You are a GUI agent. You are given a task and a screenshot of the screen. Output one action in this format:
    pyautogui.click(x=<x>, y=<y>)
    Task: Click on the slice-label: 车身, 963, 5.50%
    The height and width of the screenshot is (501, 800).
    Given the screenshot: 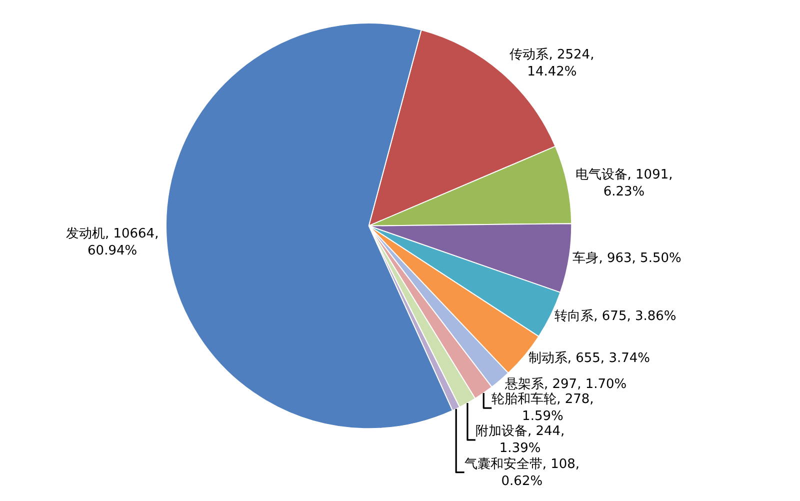 What is the action you would take?
    pyautogui.click(x=627, y=258)
    